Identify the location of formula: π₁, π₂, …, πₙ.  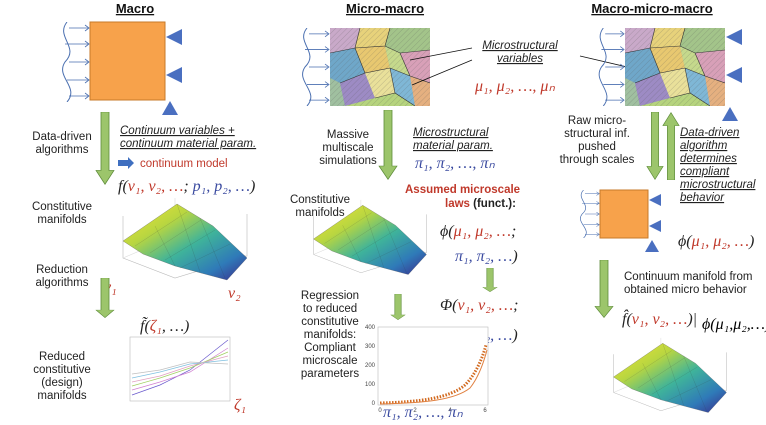
(423, 412).